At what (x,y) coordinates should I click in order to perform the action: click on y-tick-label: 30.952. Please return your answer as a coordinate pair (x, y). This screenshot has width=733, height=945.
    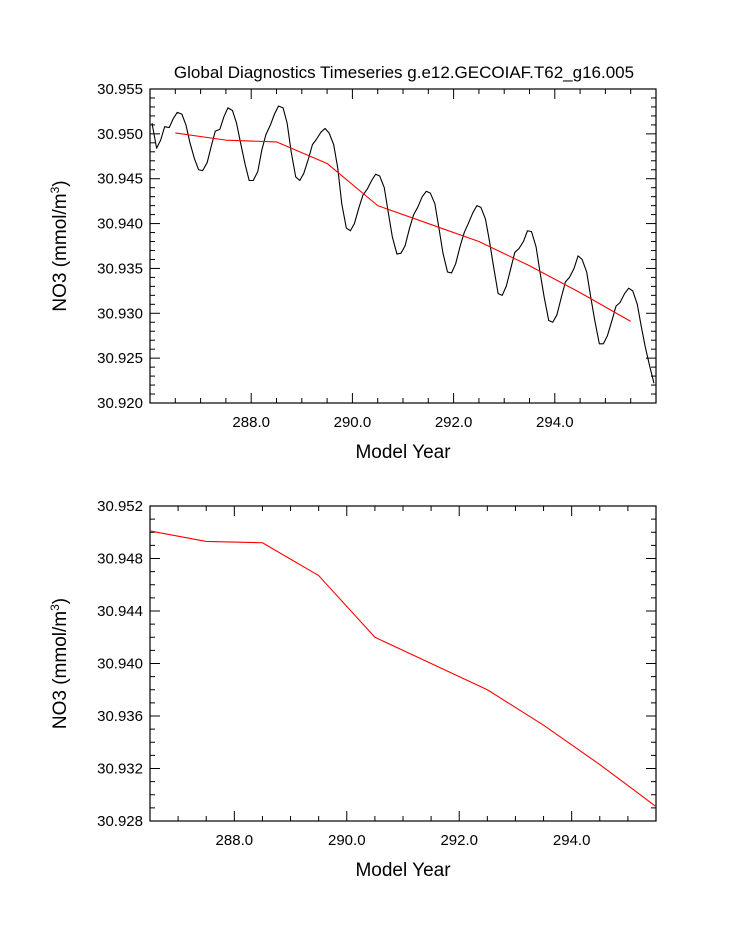
    Looking at the image, I should click on (120, 506).